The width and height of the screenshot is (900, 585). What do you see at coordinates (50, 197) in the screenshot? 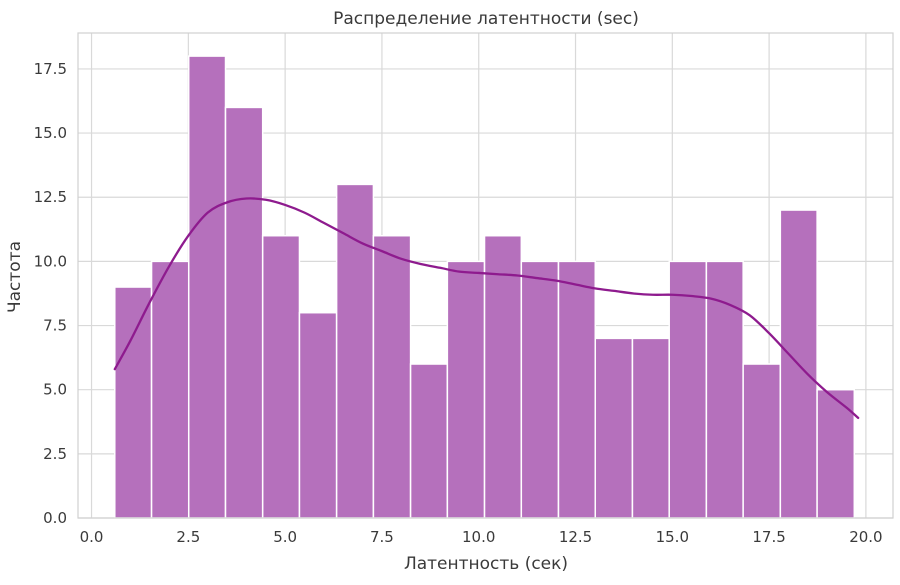
I see `y-tick-label: 12.5` at bounding box center [50, 197].